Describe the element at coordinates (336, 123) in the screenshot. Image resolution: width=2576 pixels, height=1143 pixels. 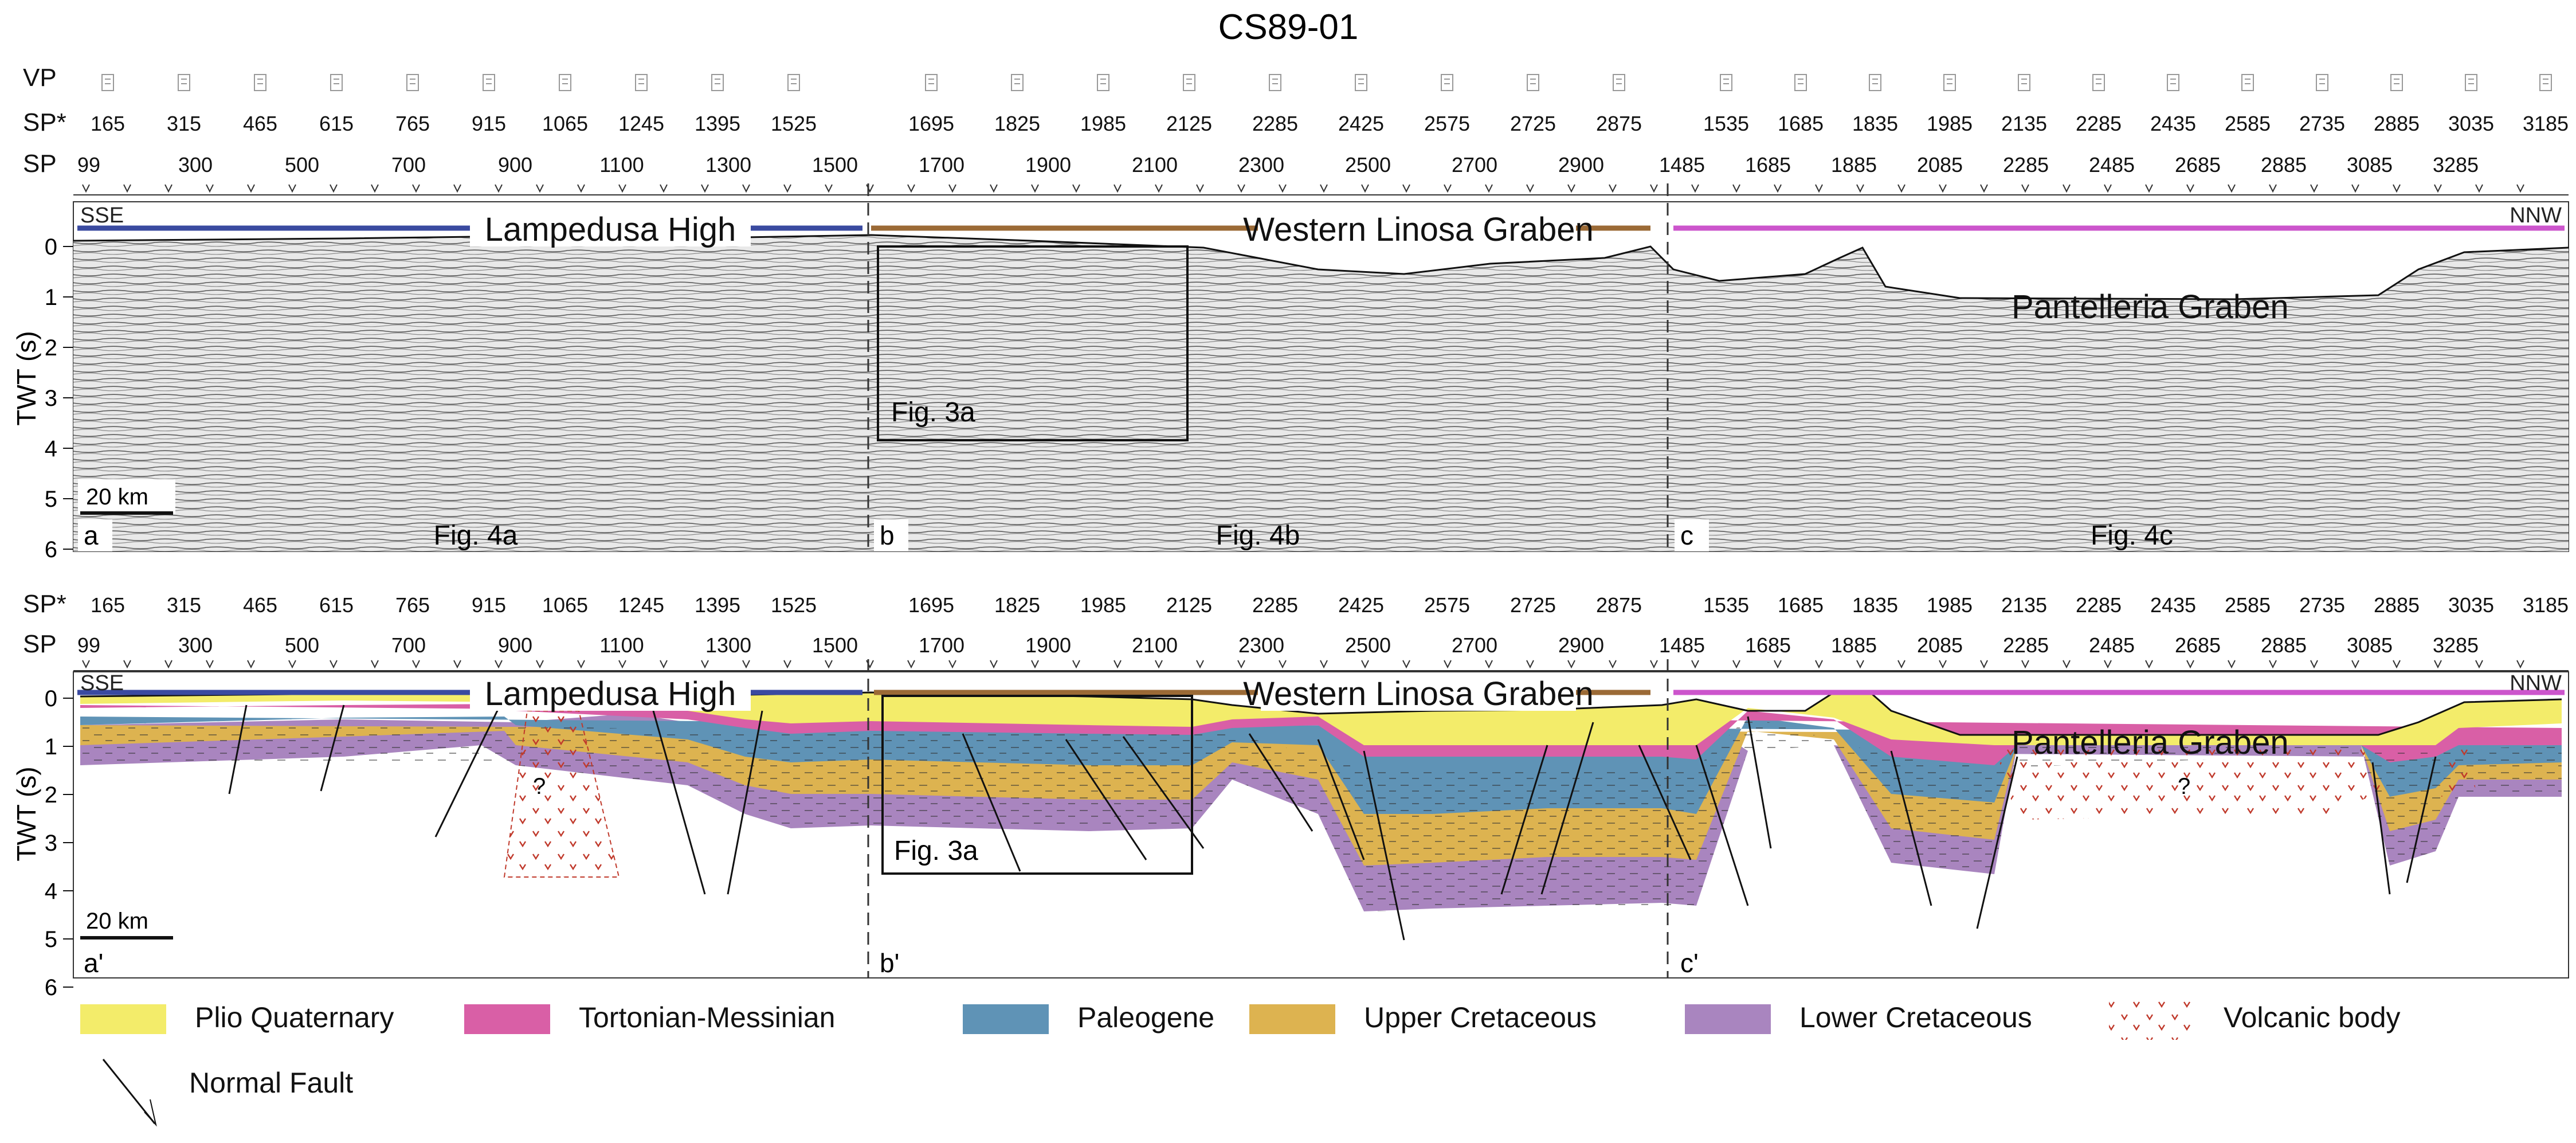
I see `sp-star-top-3: 615` at that location.